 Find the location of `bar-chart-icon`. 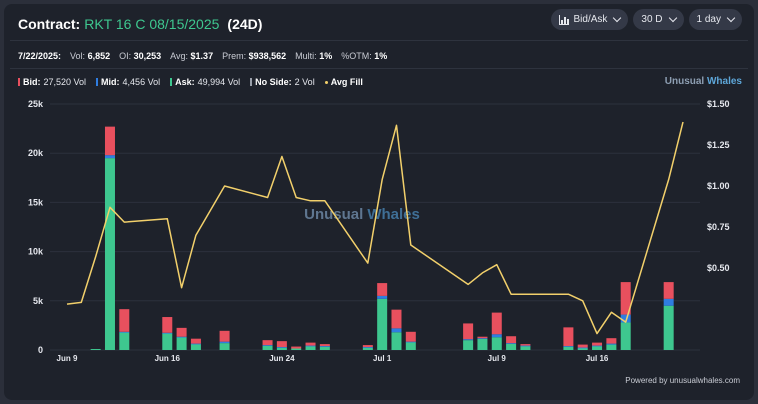

bar-chart-icon is located at coordinates (563, 19).